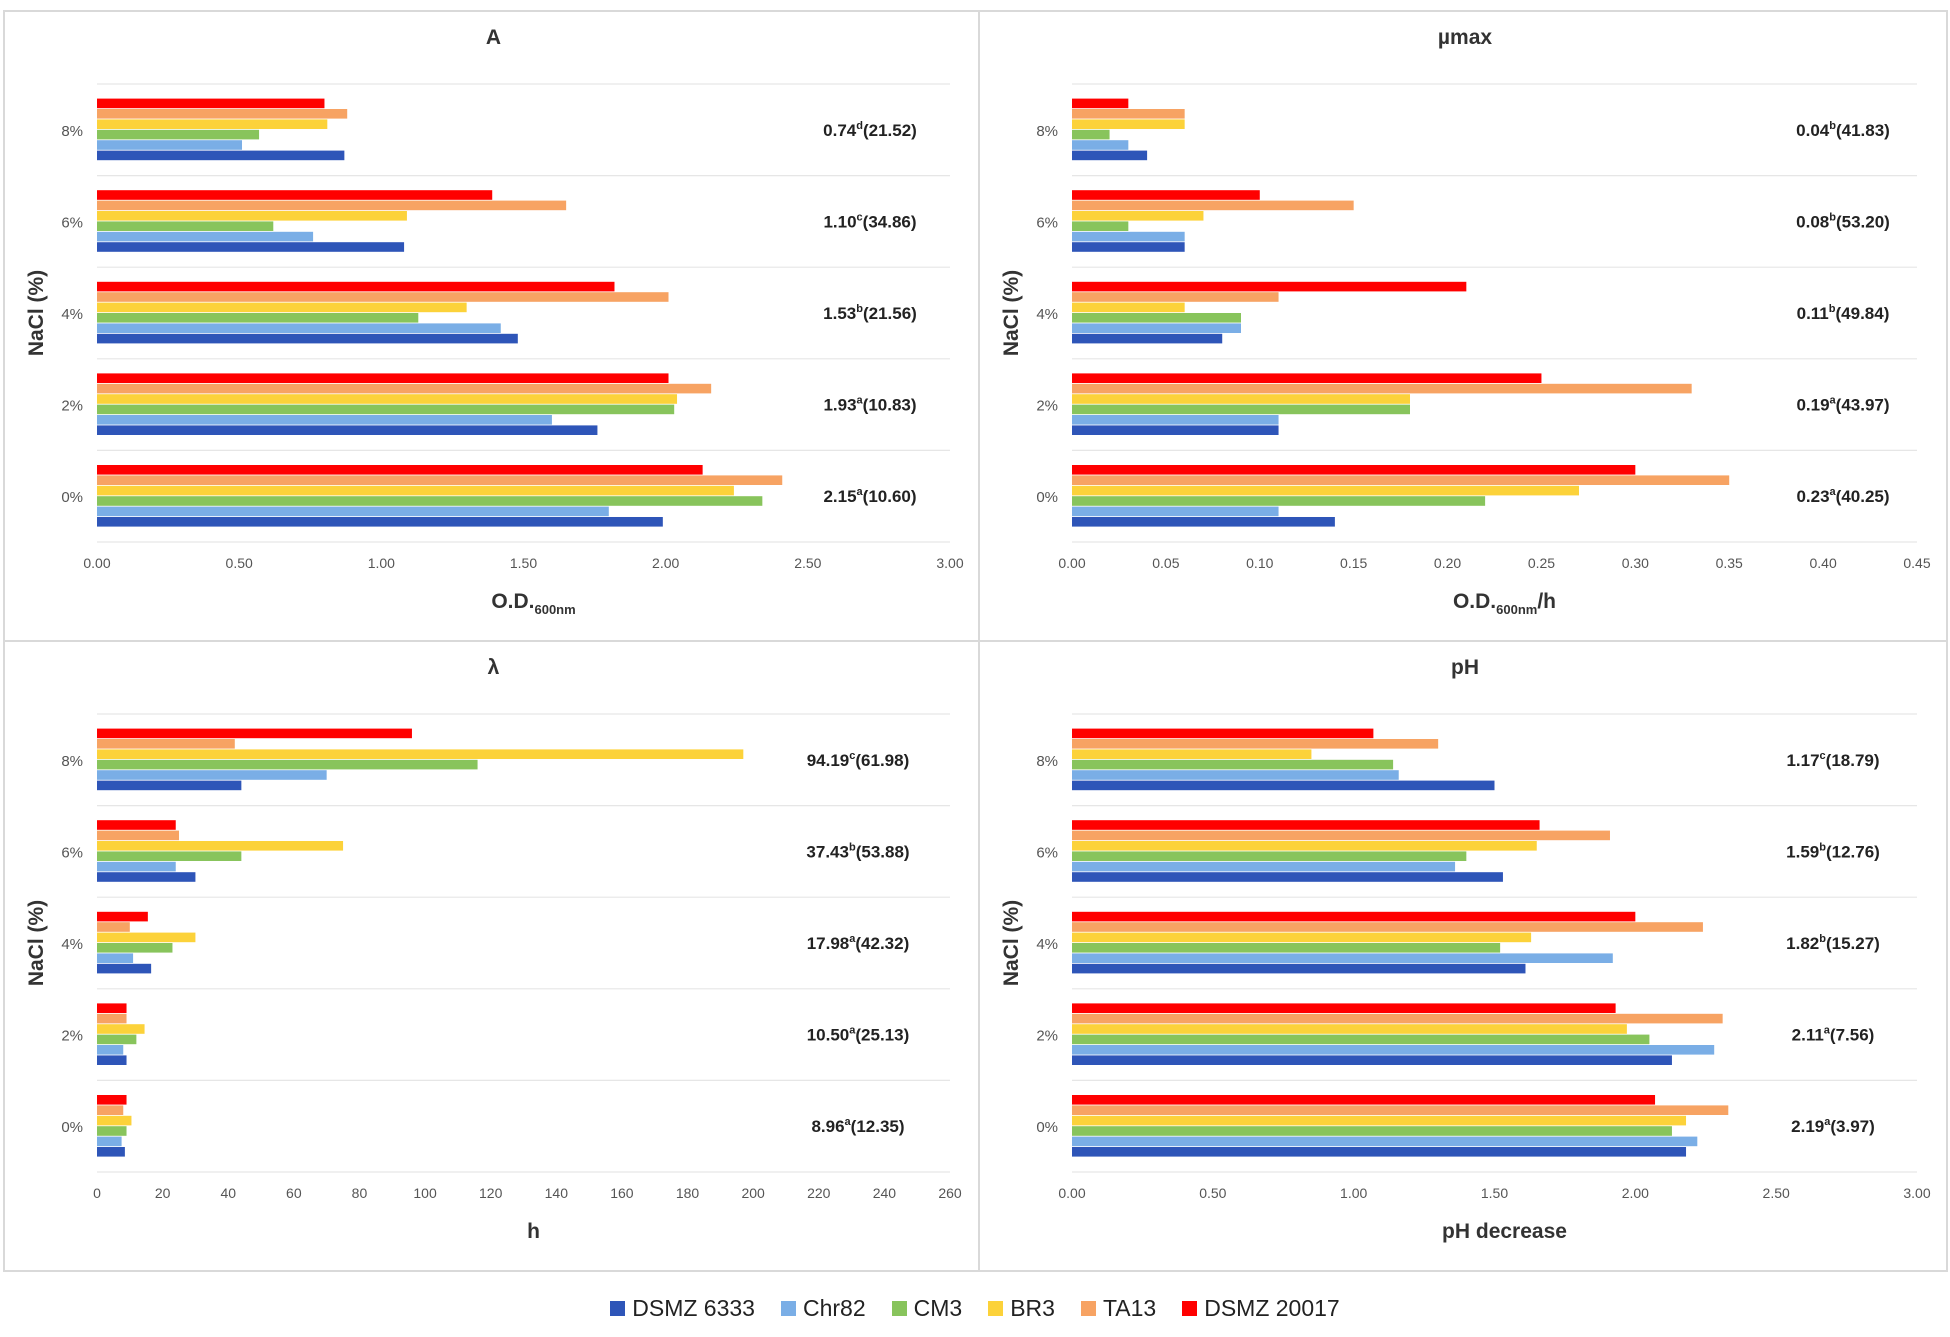  What do you see at coordinates (869, 405) in the screenshot?
I see `annotation-2: 1.93a(10.83)` at bounding box center [869, 405].